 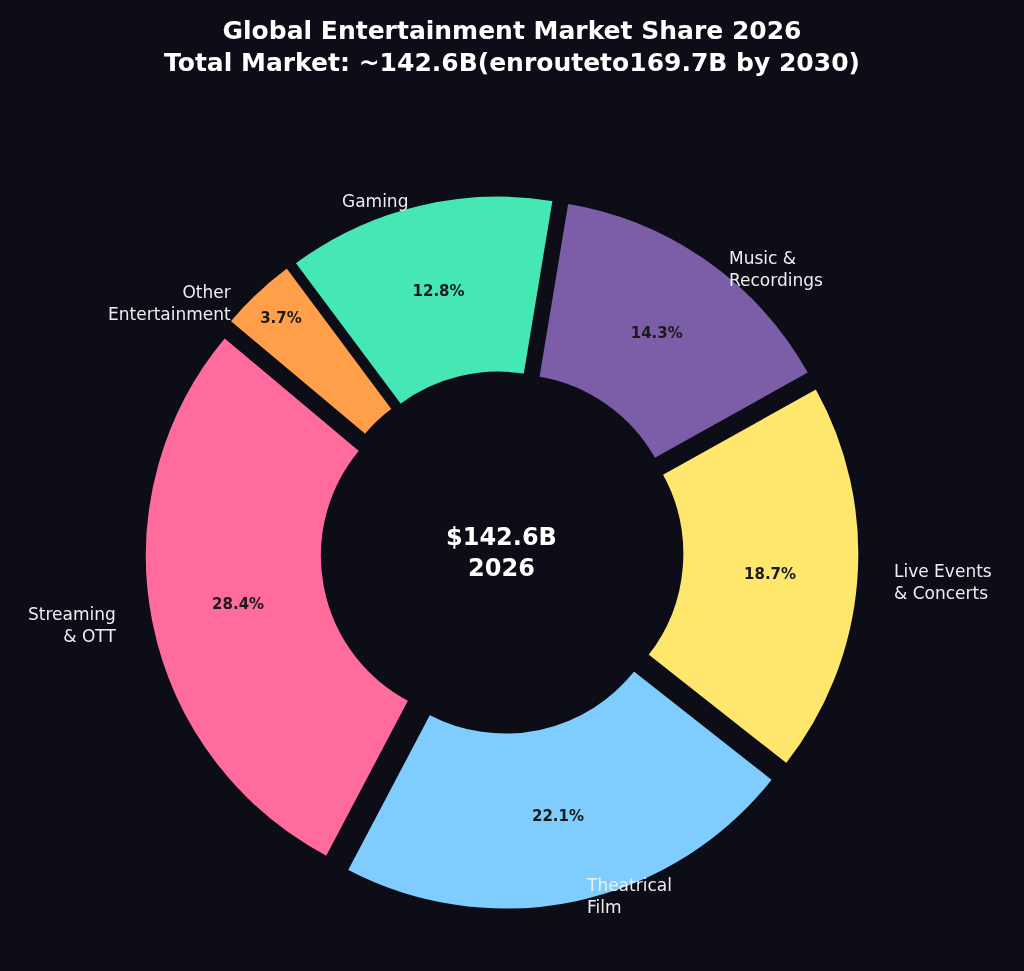 What do you see at coordinates (501, 553) in the screenshot?
I see `text: $142.6B 2026` at bounding box center [501, 553].